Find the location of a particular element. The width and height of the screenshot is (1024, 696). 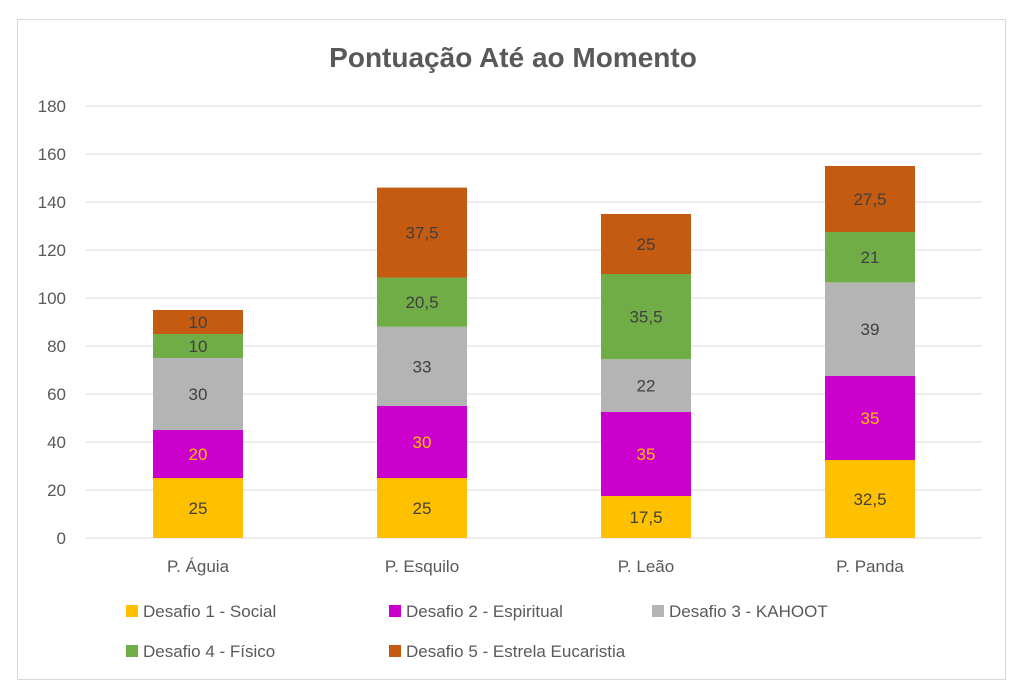

legend-label: Desafio 2 - Espiritual is located at coordinates (484, 611).